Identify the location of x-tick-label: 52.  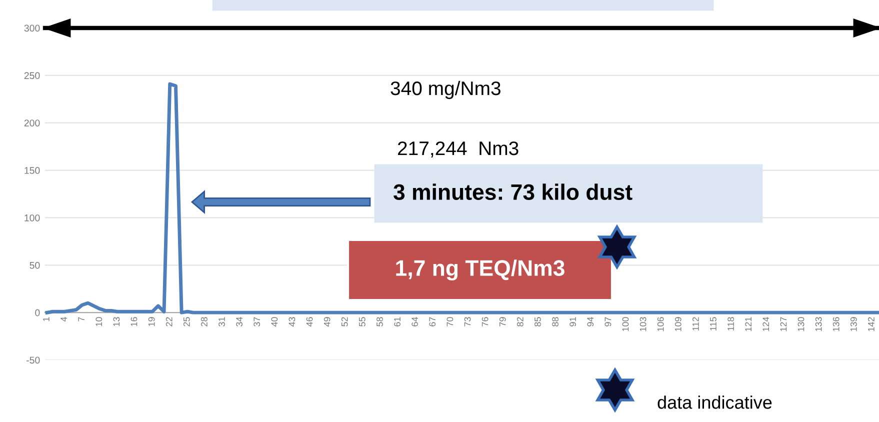
(344, 321).